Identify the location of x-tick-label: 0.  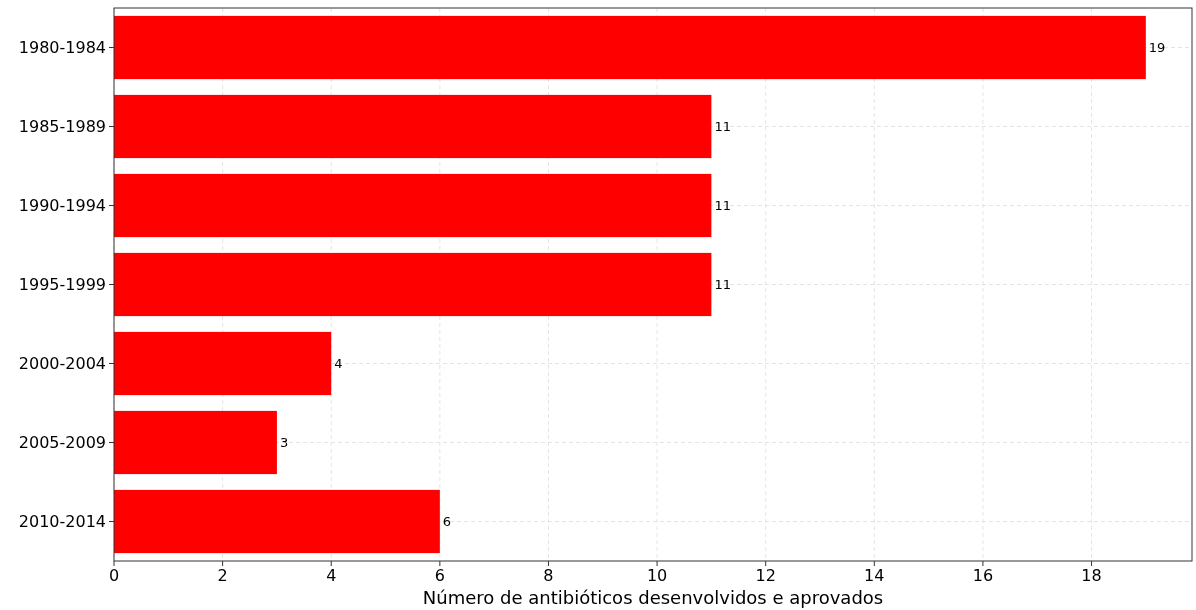
(114, 575).